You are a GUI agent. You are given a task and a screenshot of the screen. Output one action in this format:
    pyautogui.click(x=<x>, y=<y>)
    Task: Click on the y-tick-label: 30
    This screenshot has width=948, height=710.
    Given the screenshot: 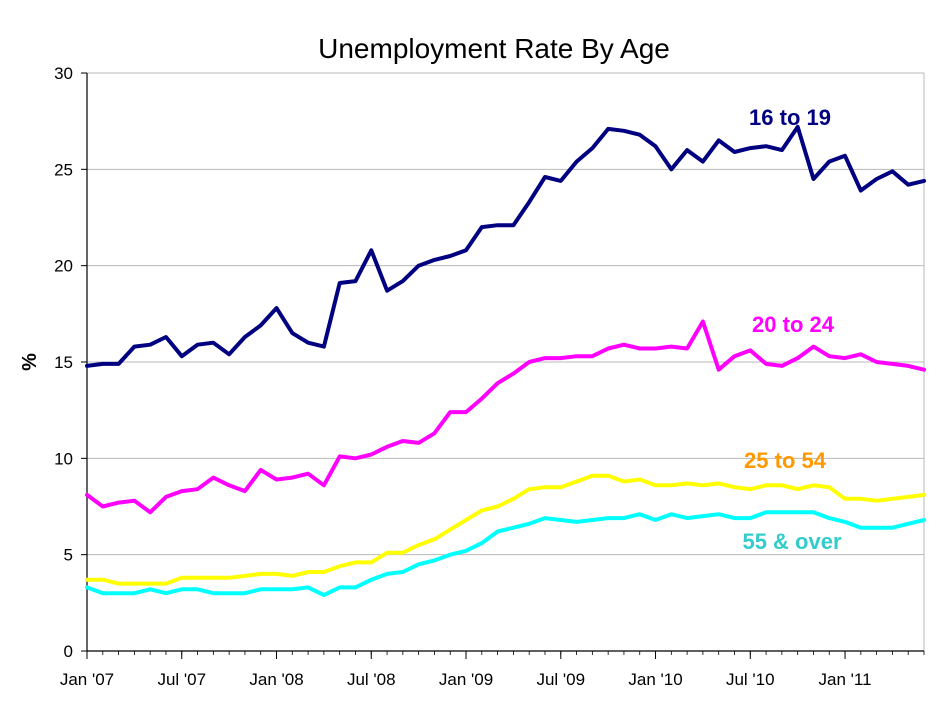 What is the action you would take?
    pyautogui.click(x=63, y=73)
    